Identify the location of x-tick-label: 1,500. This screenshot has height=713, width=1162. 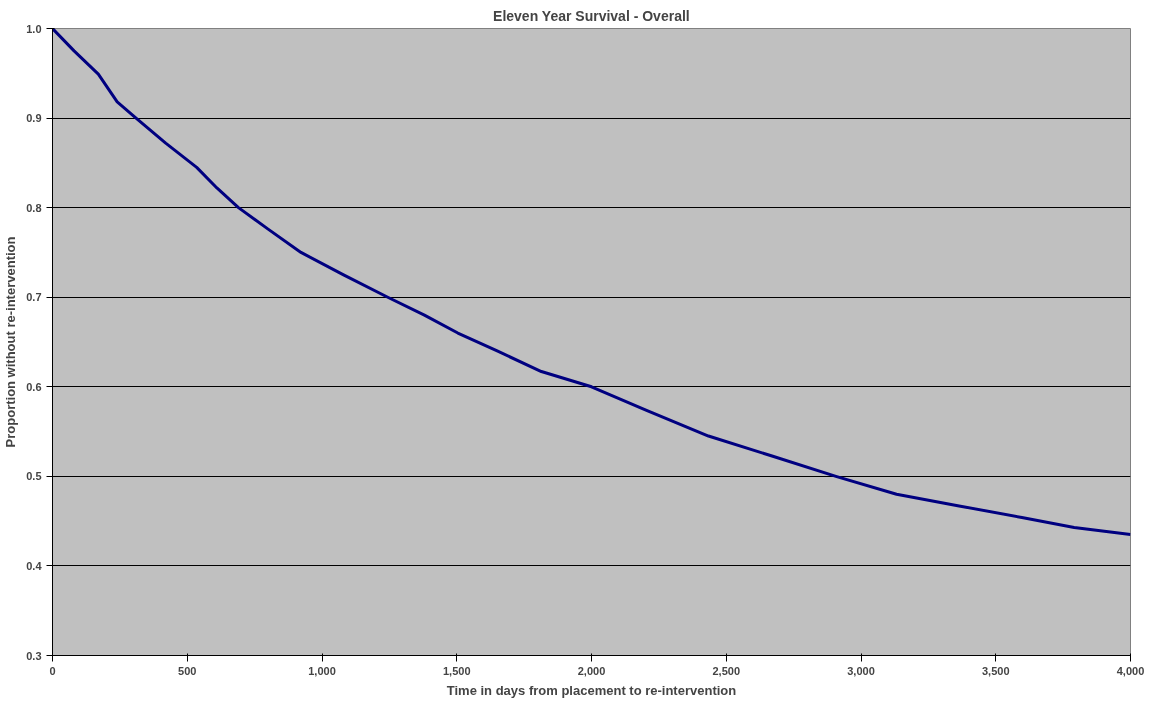
(456, 670).